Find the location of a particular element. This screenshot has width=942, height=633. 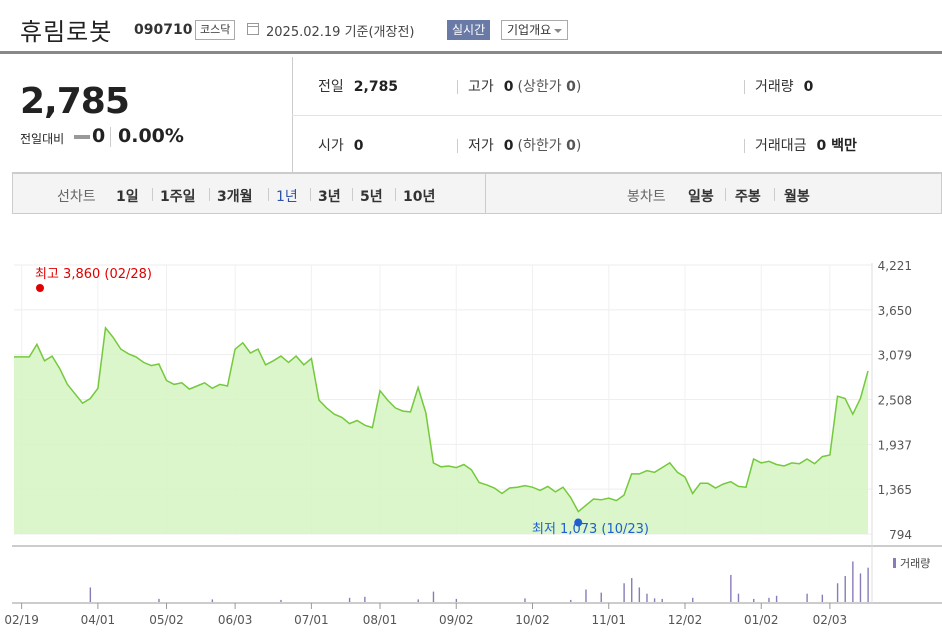

unchanged-icon is located at coordinates (82, 137).